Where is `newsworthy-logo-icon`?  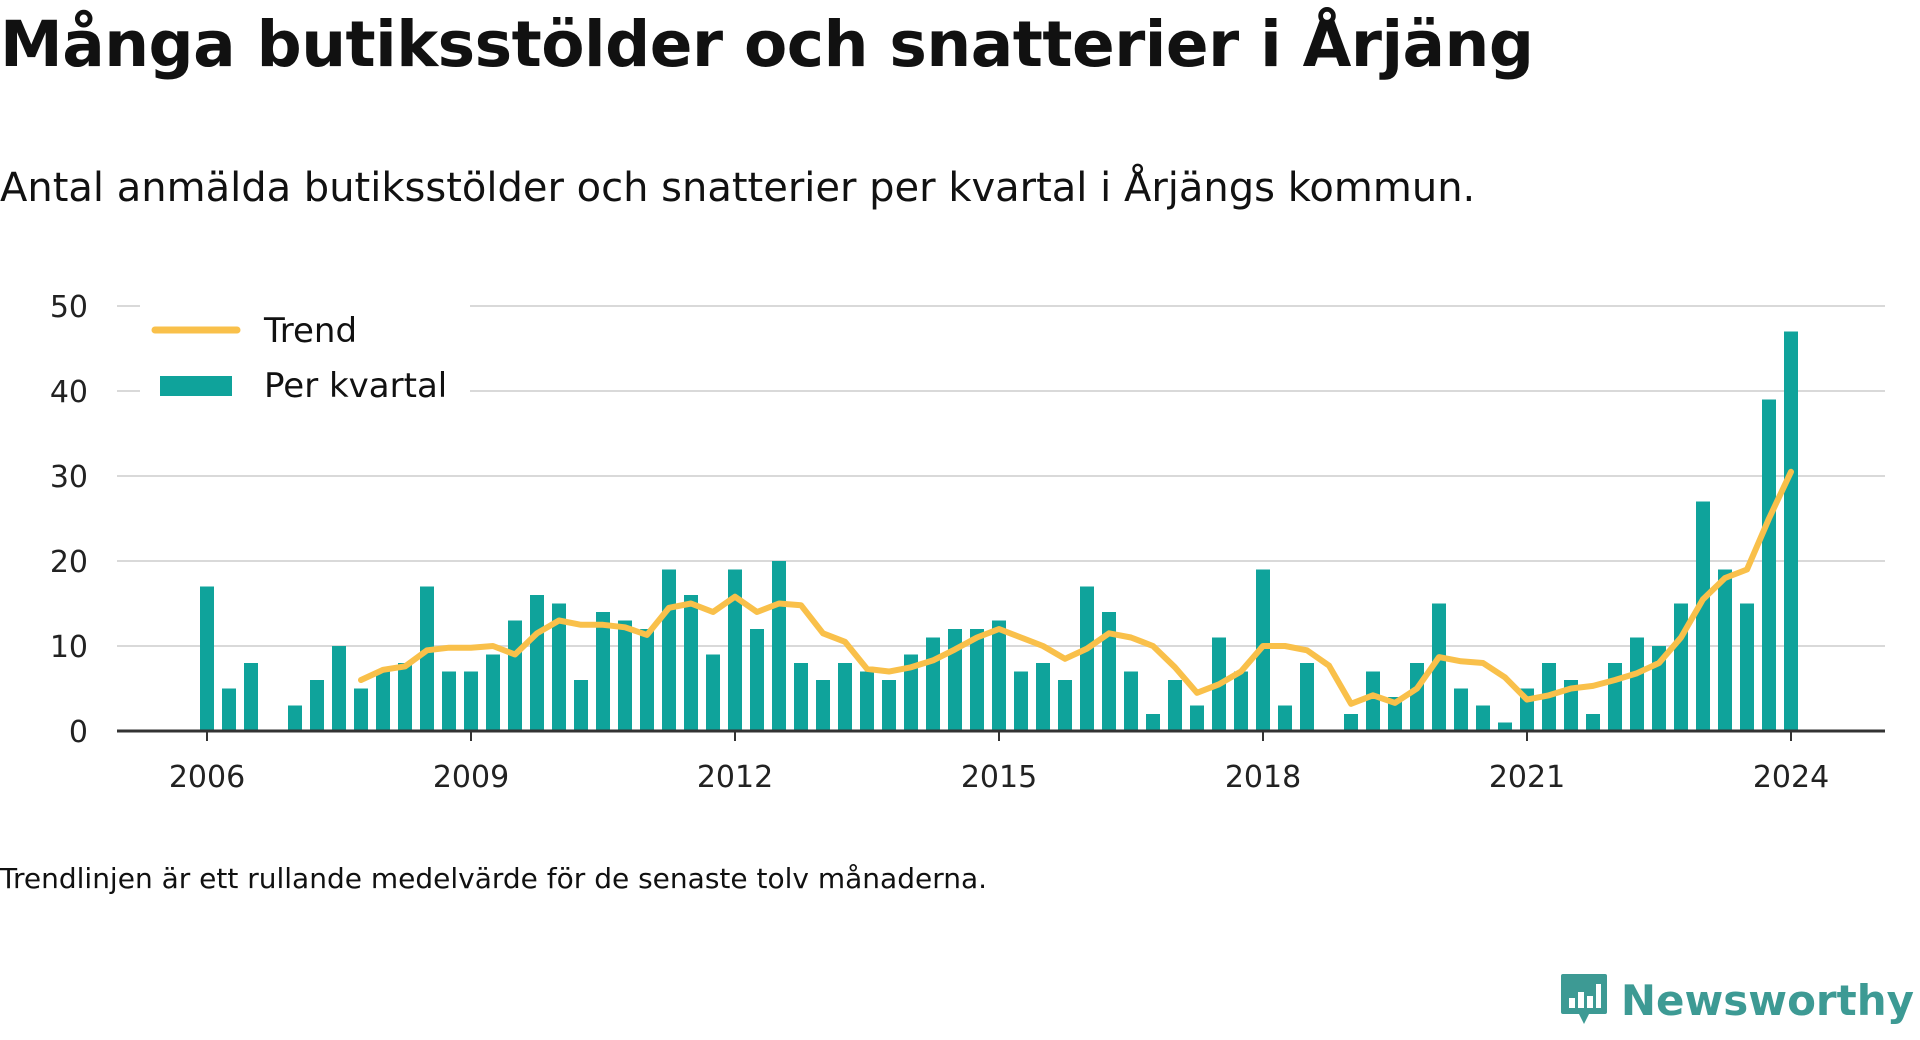
newsworthy-logo-icon is located at coordinates (1583, 999).